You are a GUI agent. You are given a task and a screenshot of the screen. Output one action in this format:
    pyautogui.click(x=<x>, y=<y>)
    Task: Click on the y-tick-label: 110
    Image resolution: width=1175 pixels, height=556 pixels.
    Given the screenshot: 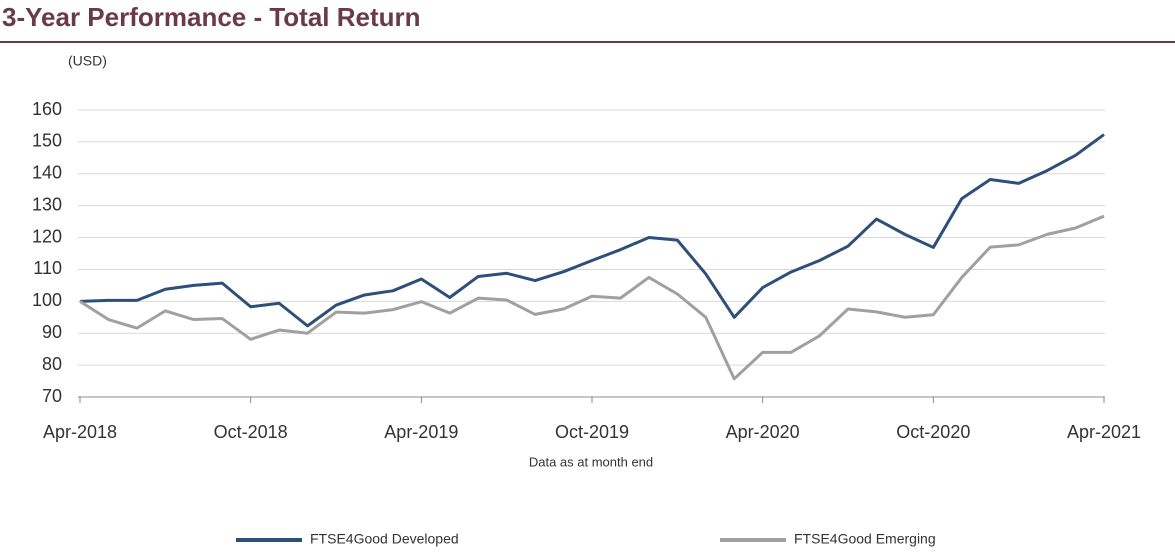 What is the action you would take?
    pyautogui.click(x=47, y=268)
    